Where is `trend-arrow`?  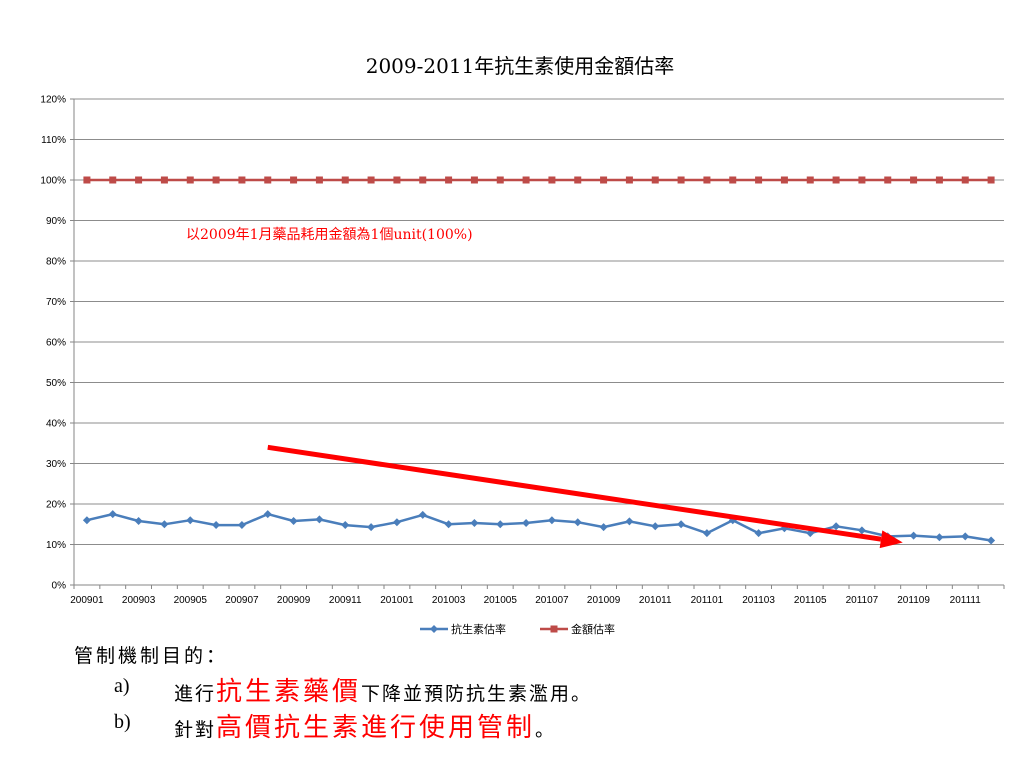 trend-arrow is located at coordinates (585, 496).